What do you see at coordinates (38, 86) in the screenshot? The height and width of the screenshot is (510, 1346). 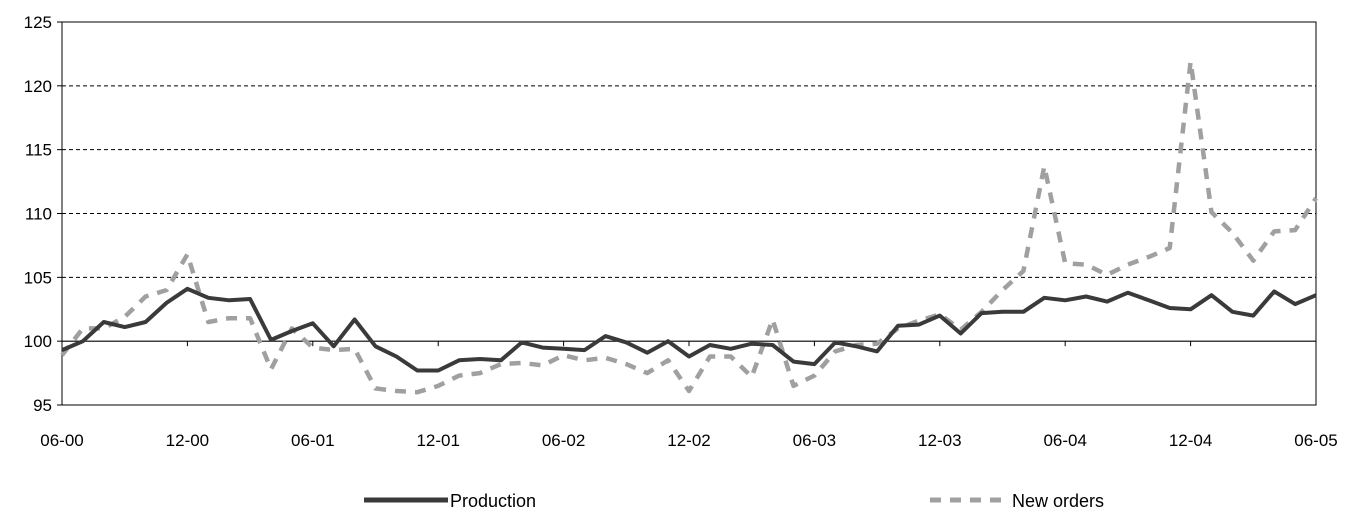 I see `y-tick-label: 120` at bounding box center [38, 86].